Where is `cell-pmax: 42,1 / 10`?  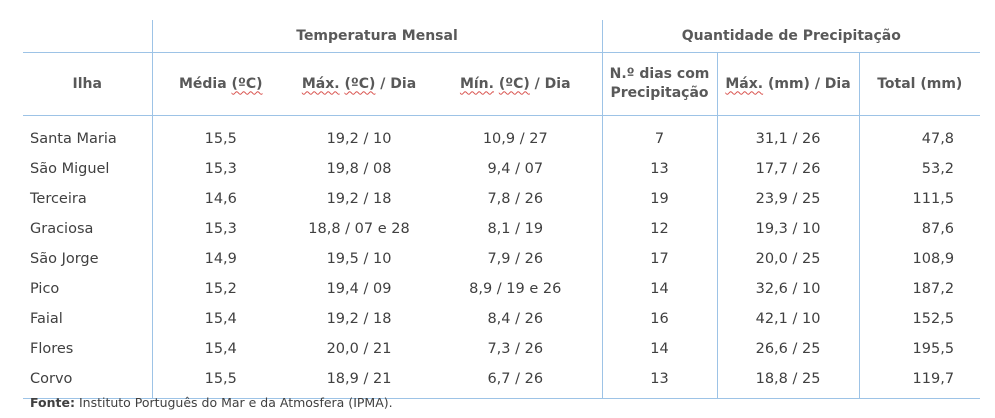 cell-pmax: 42,1 / 10 is located at coordinates (788, 319).